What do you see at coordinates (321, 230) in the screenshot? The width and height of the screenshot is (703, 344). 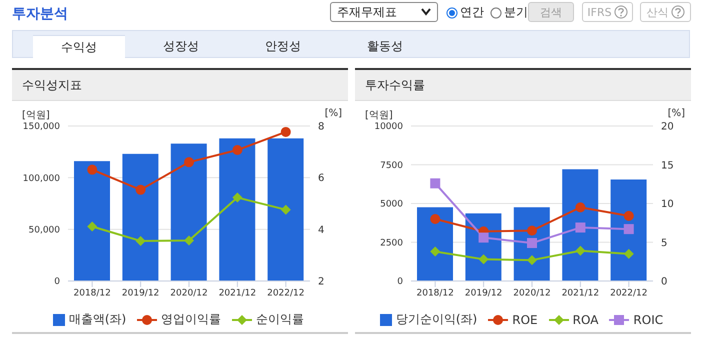 I see `y2-tick-label: 4` at bounding box center [321, 230].